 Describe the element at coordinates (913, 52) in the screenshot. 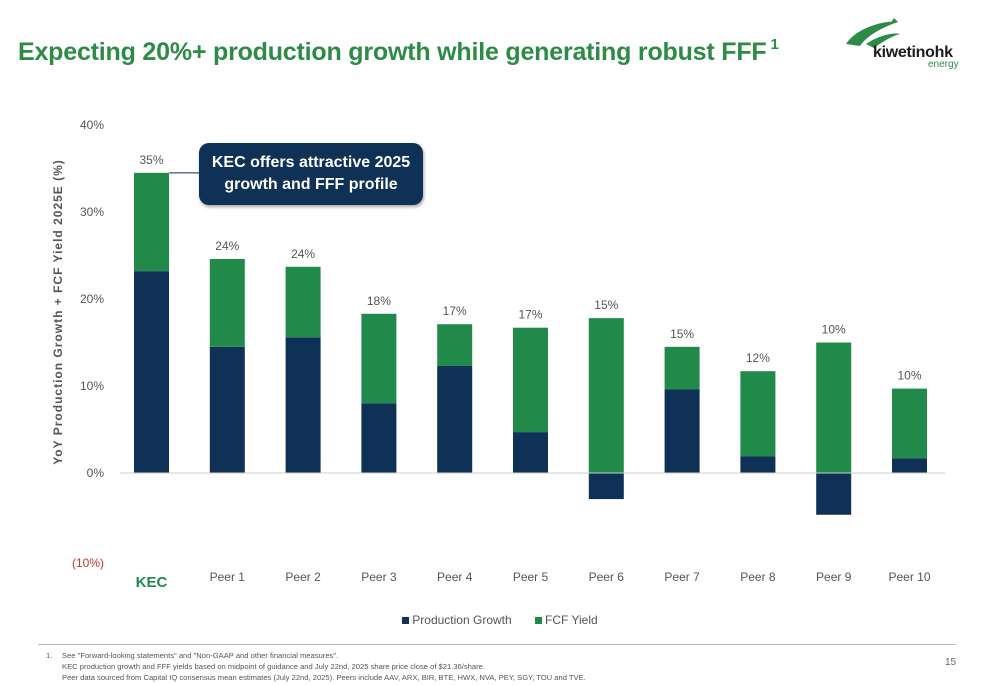

I see `logo-wordmark: kiwetinohk` at that location.